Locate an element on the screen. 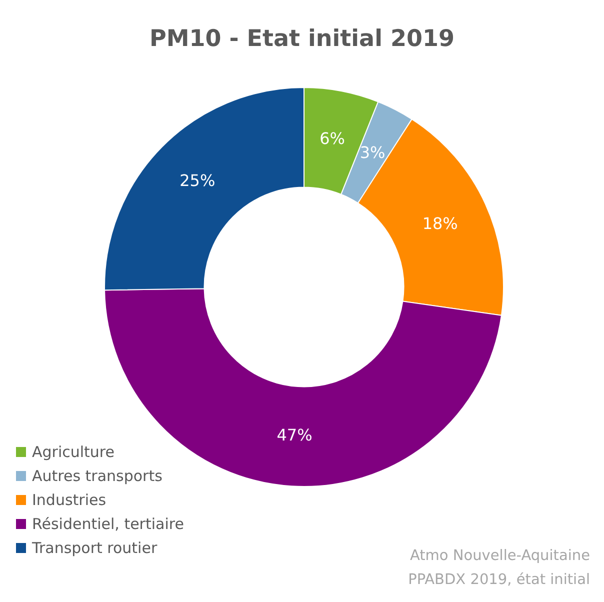 Image resolution: width=604 pixels, height=602 pixels. legend-label: Industries is located at coordinates (69, 500).